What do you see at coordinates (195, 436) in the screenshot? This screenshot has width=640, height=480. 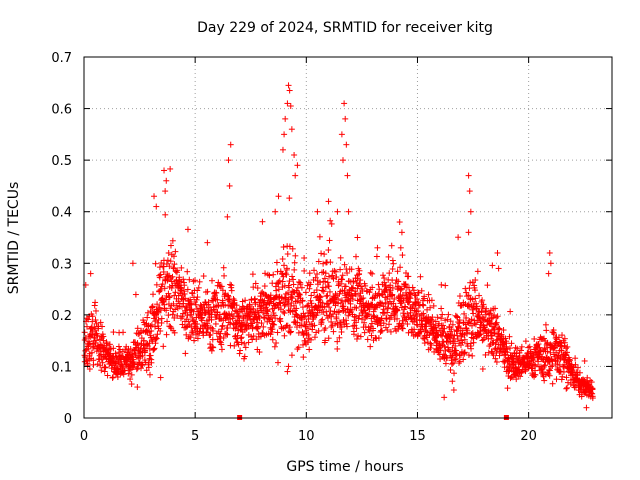 I see `x-tick-label: 5` at bounding box center [195, 436].